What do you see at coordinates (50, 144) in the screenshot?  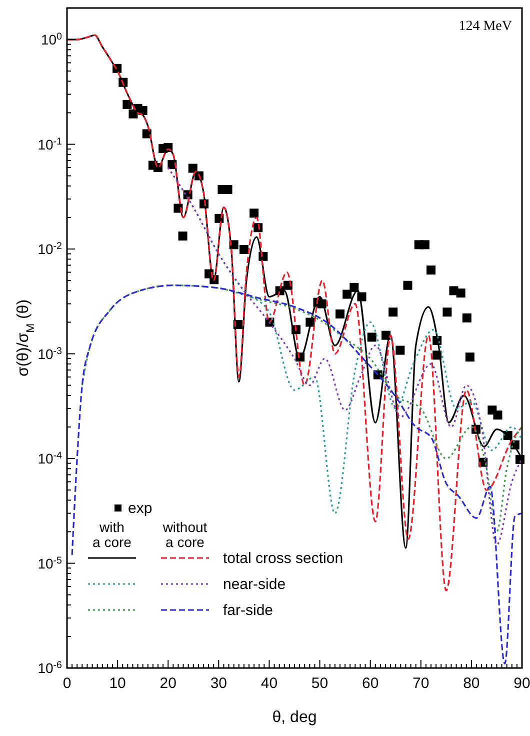 I see `y-tick-label: 10$^{-1}$` at bounding box center [50, 144].